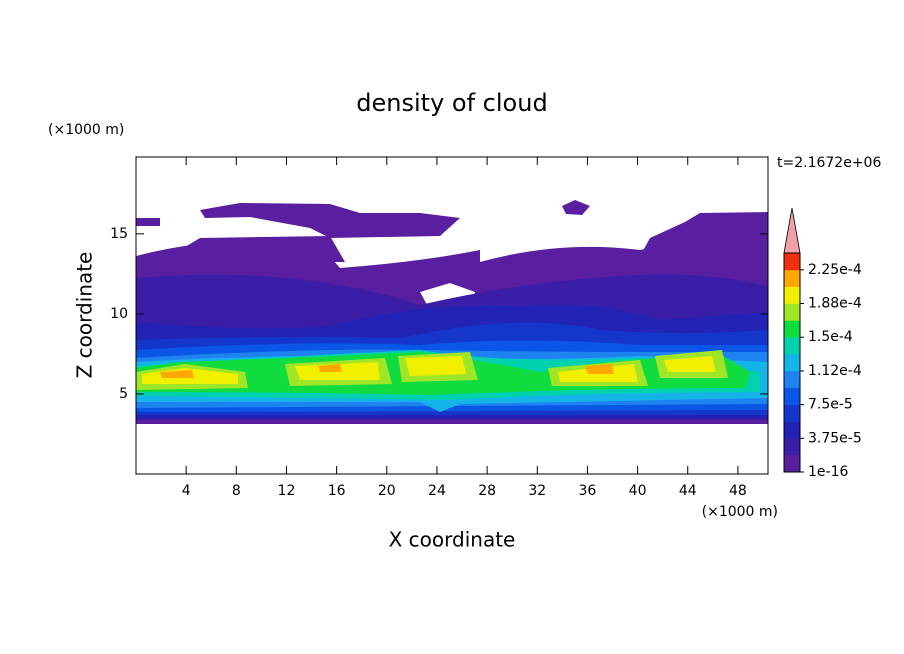  What do you see at coordinates (86, 130) in the screenshot?
I see `y-unit: (×1000 m)` at bounding box center [86, 130].